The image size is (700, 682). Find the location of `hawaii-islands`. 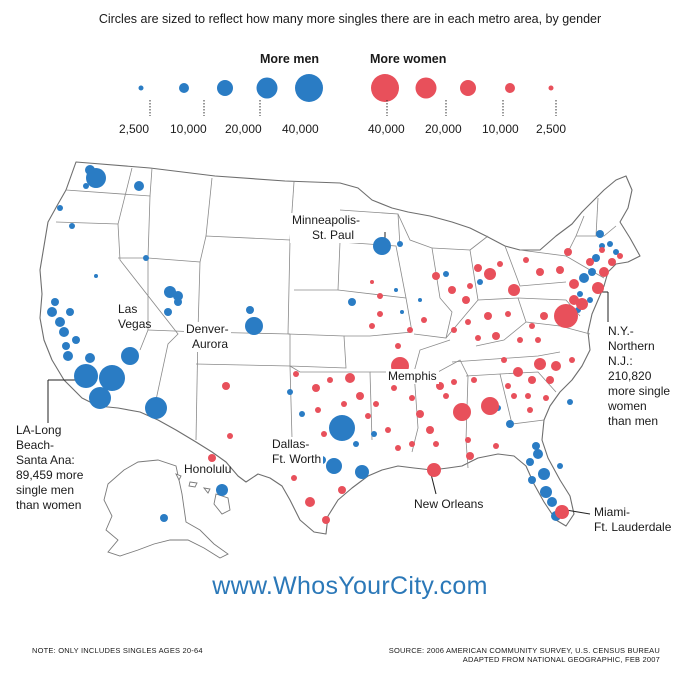

hawaii-islands is located at coordinates (203, 494).